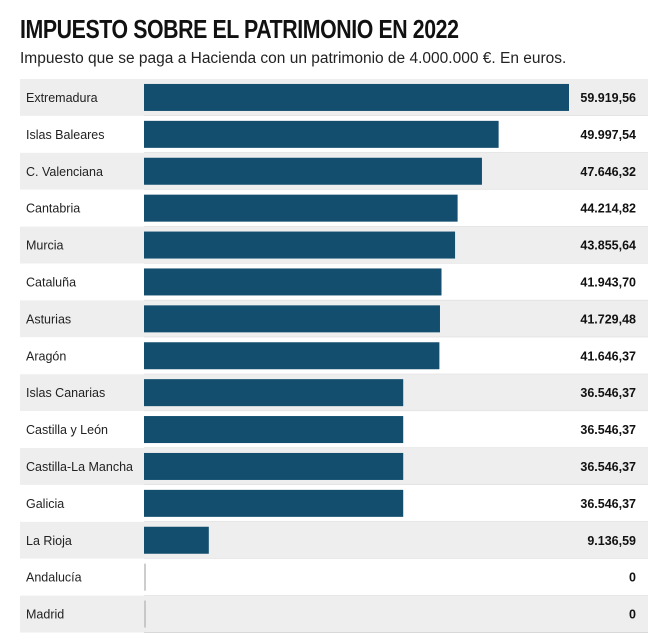 Image resolution: width=670 pixels, height=638 pixels. I want to click on value-label: 41.729,48, so click(608, 319).